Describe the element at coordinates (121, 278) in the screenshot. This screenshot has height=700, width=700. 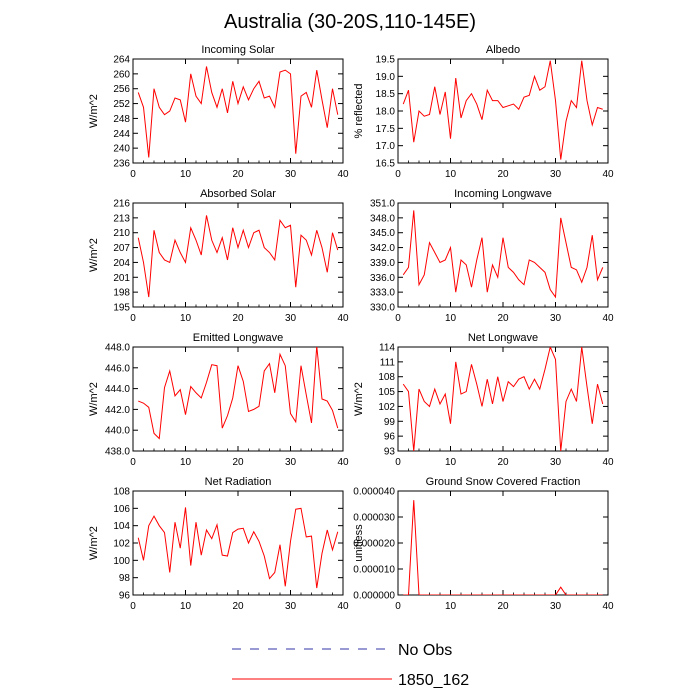
I see `y-tick-label: 201` at that location.